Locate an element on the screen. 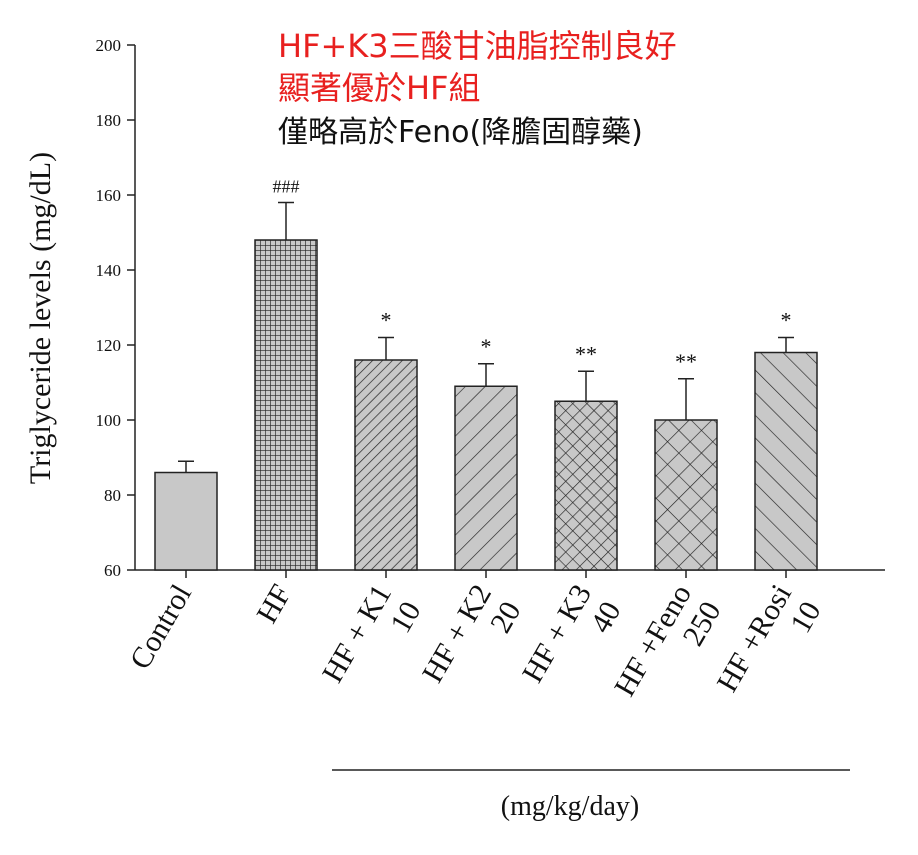  annotation-line-3: 僅略高於Feno(降膽固醇藥) is located at coordinates (460, 132).